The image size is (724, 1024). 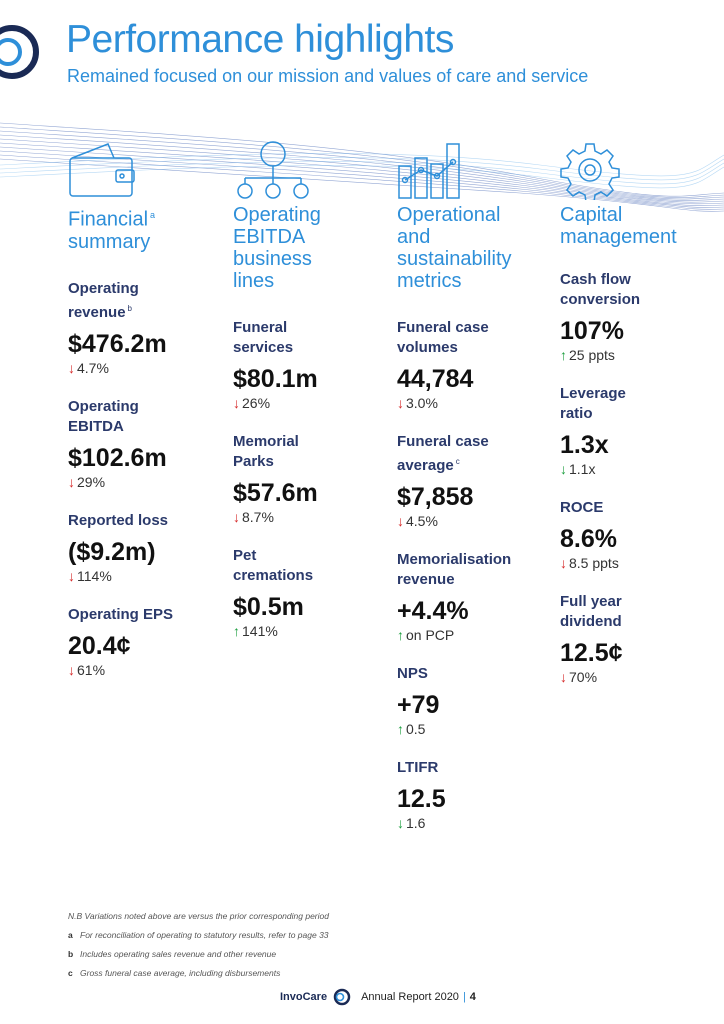 I want to click on metric-operating-ebitda: Operating EBITDA $102.6m ↓ 29%, so click(x=148, y=444).